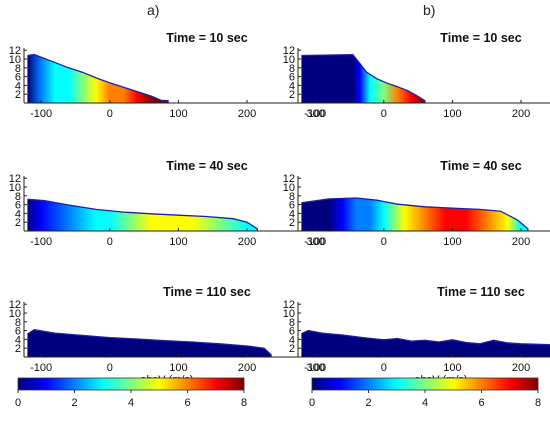 The width and height of the screenshot is (550, 427). Describe the element at coordinates (131, 393) in the screenshot. I see `colorbar-a: 0 2 4 6 8` at that location.